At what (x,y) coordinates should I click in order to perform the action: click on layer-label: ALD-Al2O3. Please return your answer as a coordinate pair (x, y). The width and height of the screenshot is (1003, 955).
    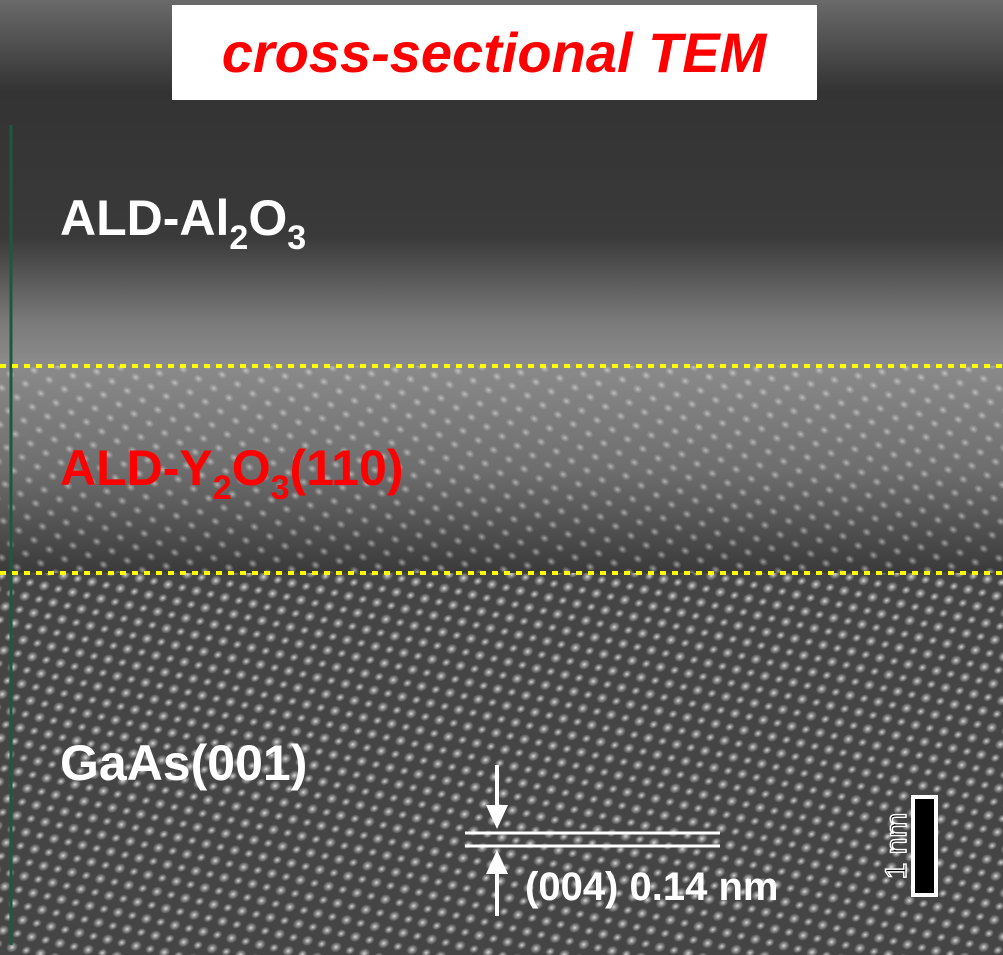
    Looking at the image, I should click on (183, 223).